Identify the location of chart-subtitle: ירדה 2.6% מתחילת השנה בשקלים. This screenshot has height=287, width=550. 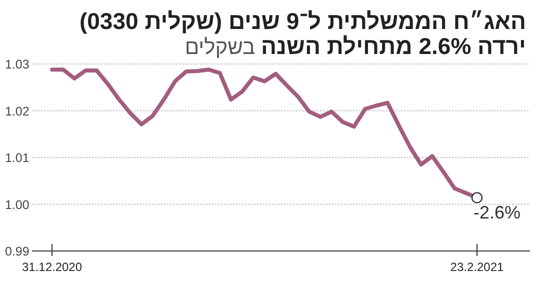
(355, 46).